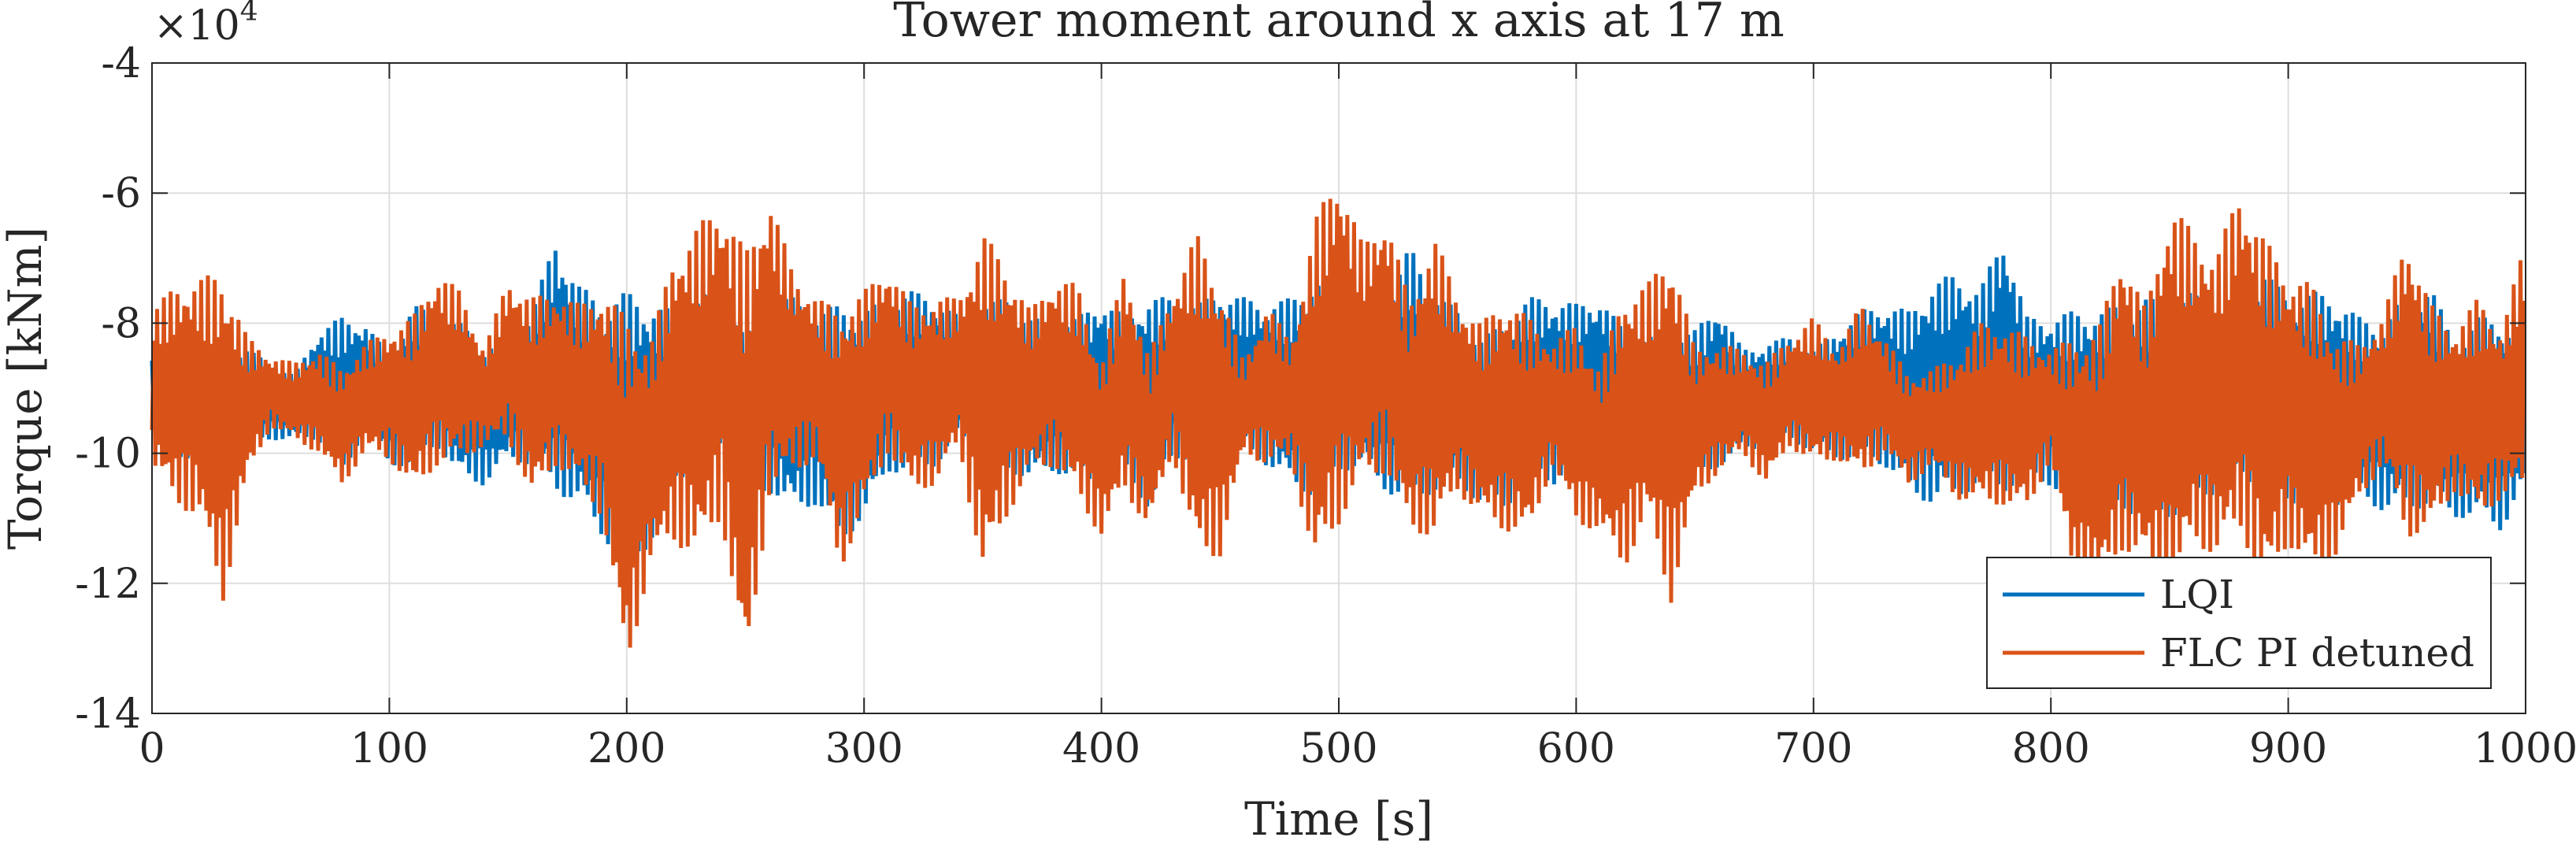  Describe the element at coordinates (1576, 748) in the screenshot. I see `x-tick-label: 600` at that location.